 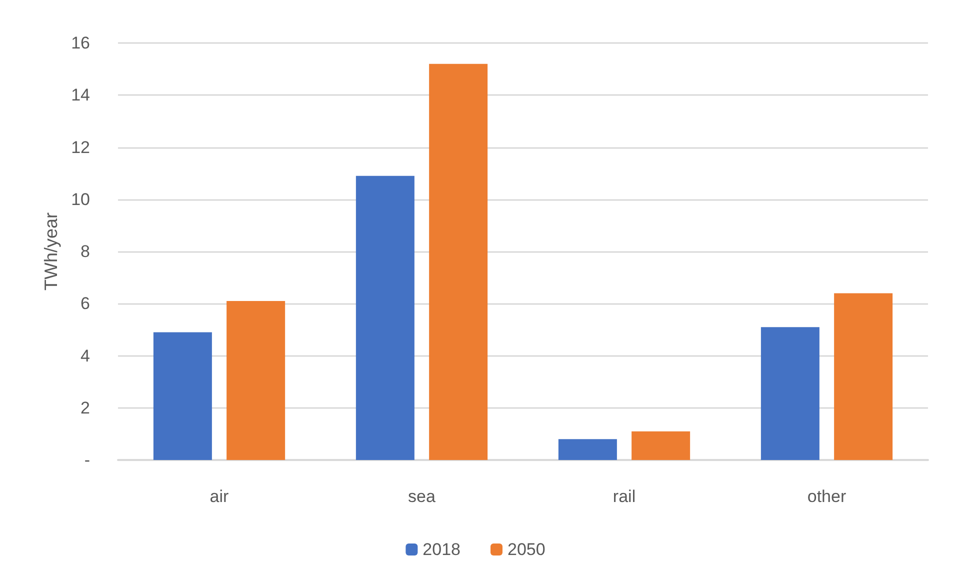 What do you see at coordinates (624, 496) in the screenshot?
I see `x-tick-label: rail` at bounding box center [624, 496].